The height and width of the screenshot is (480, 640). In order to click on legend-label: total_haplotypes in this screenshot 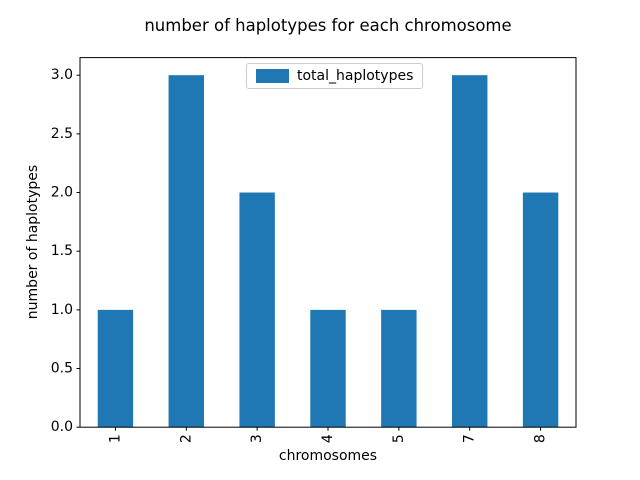, I will do `click(355, 76)`.